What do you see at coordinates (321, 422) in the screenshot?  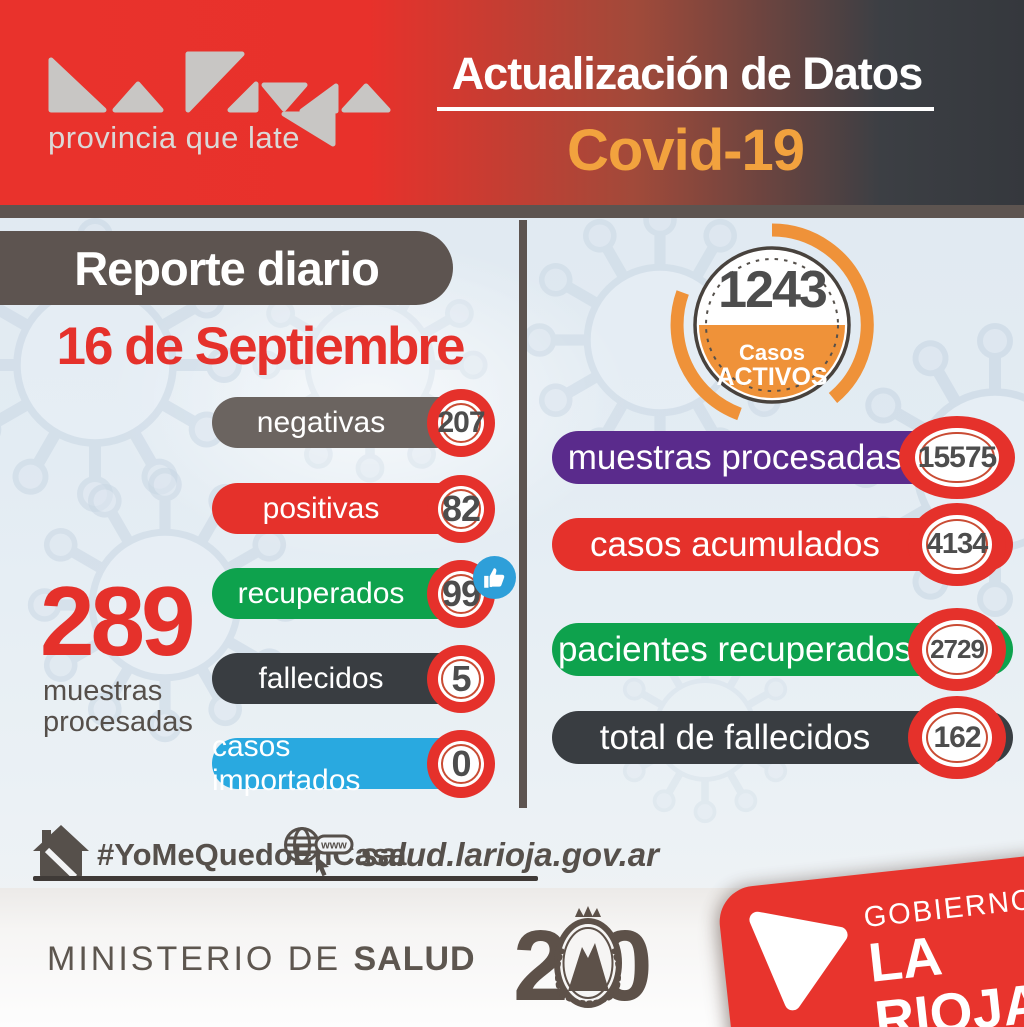 I see `stat-label: negativas` at bounding box center [321, 422].